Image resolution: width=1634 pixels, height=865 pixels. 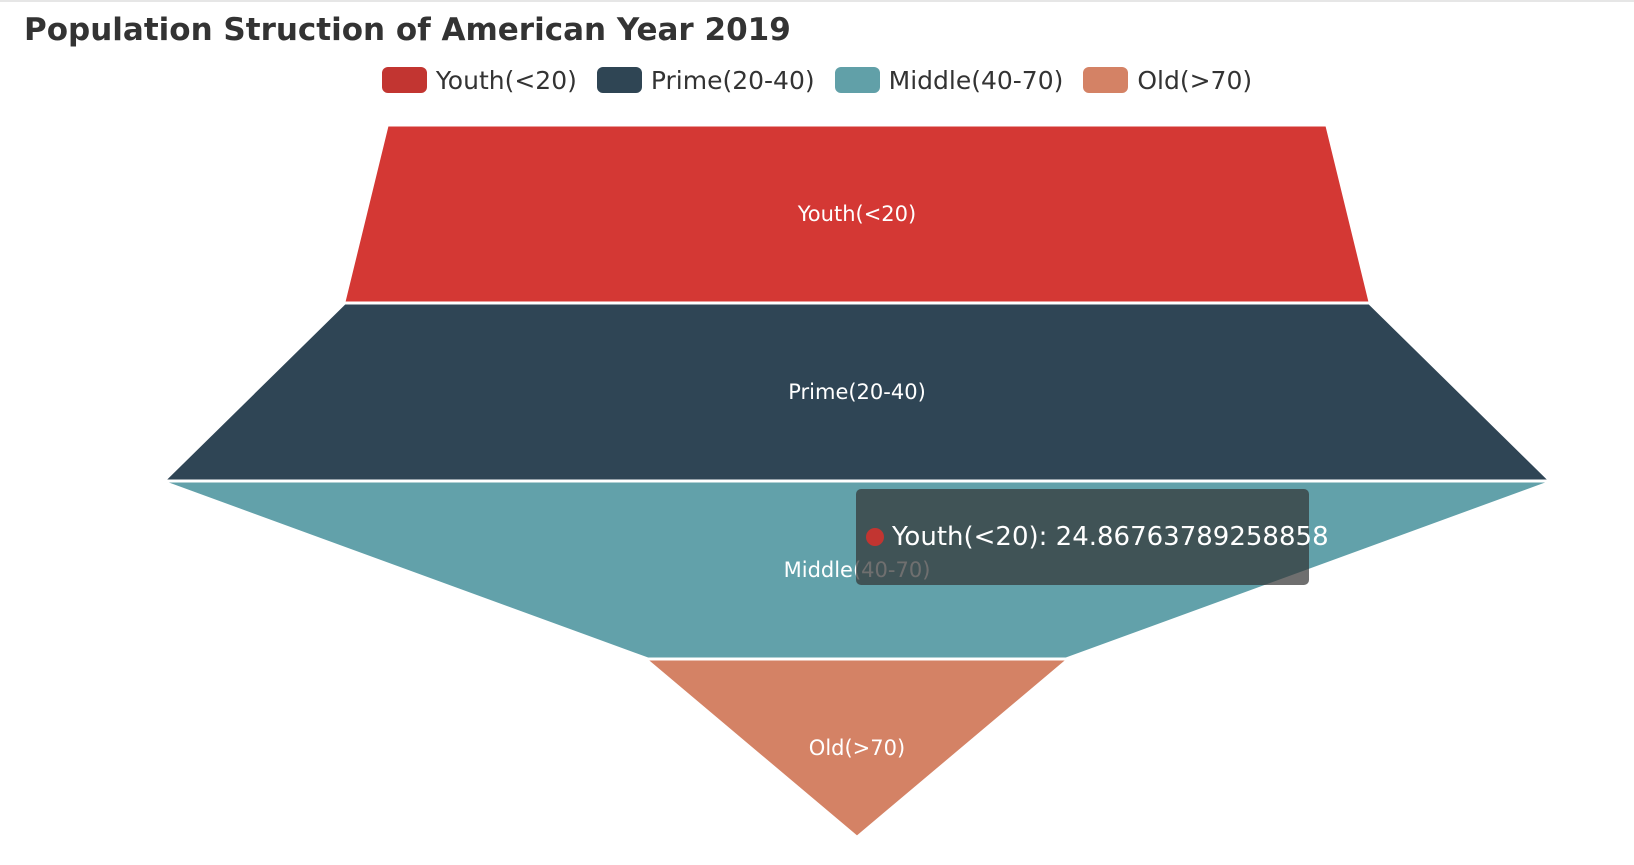 What do you see at coordinates (1195, 80) in the screenshot?
I see `legend-label-old: Old(>70)` at bounding box center [1195, 80].